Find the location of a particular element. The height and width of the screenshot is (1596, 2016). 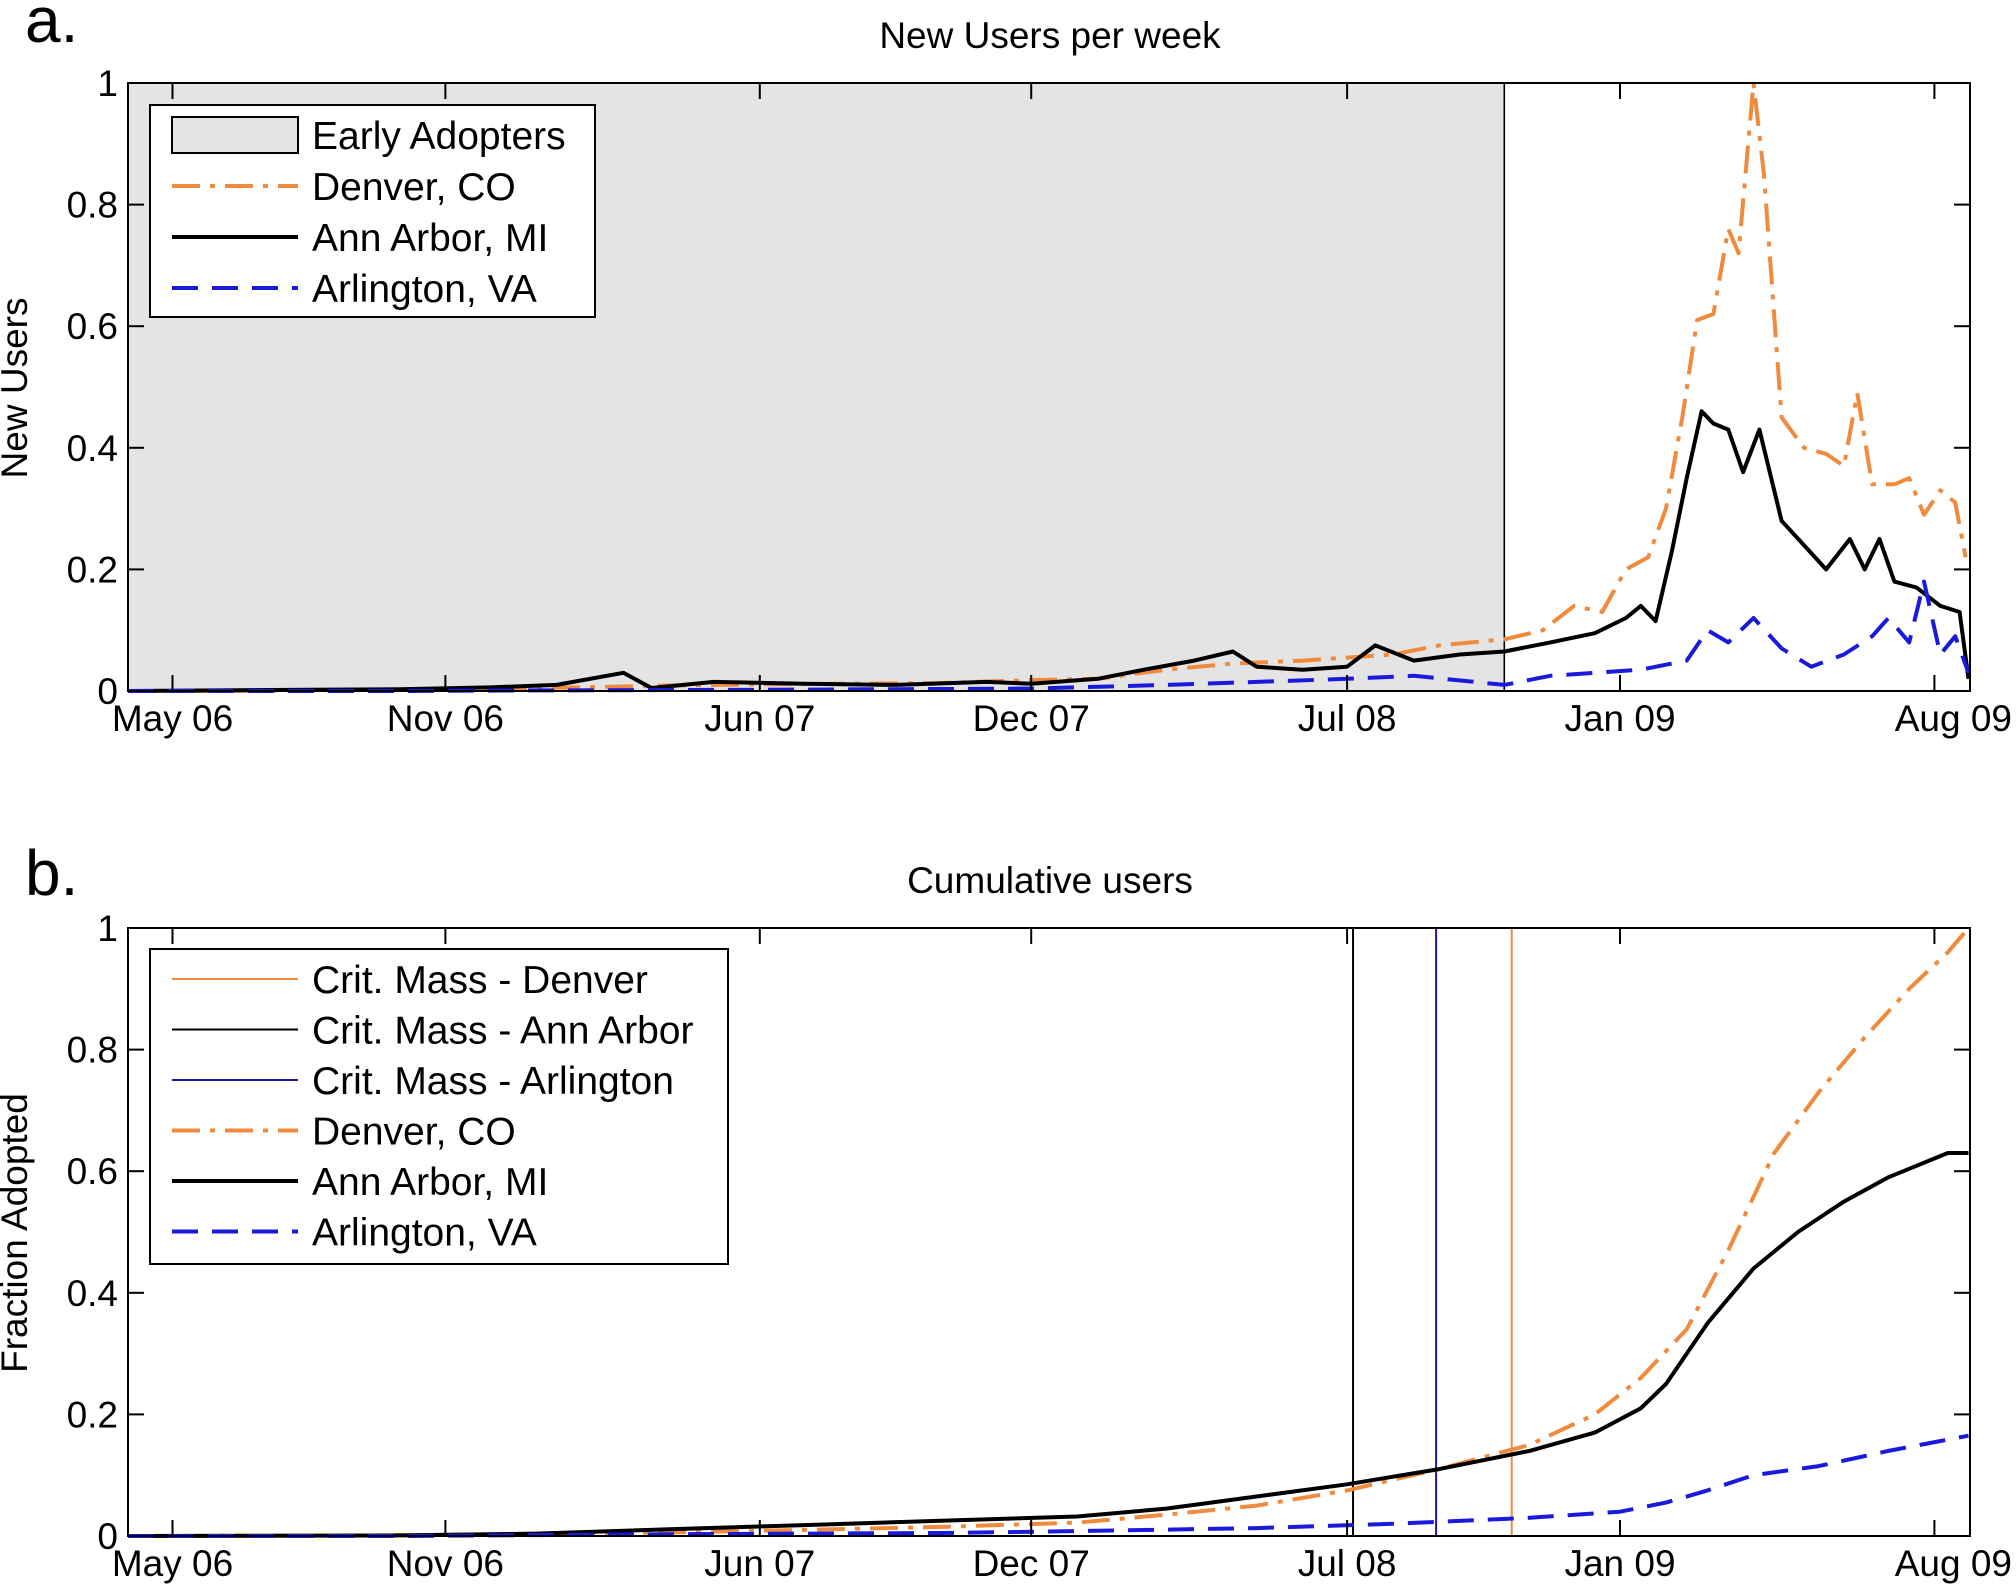

legend-item: Crit. Mass - Ann Arbor is located at coordinates (432, 1031).